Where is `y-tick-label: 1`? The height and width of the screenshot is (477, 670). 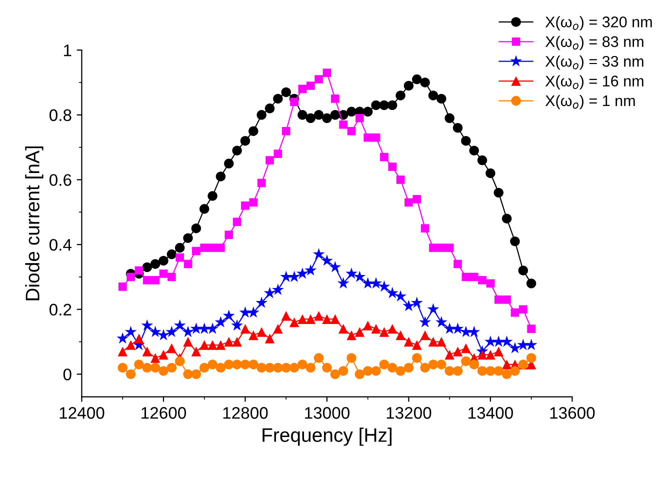
y-tick-label: 1 is located at coordinates (68, 50).